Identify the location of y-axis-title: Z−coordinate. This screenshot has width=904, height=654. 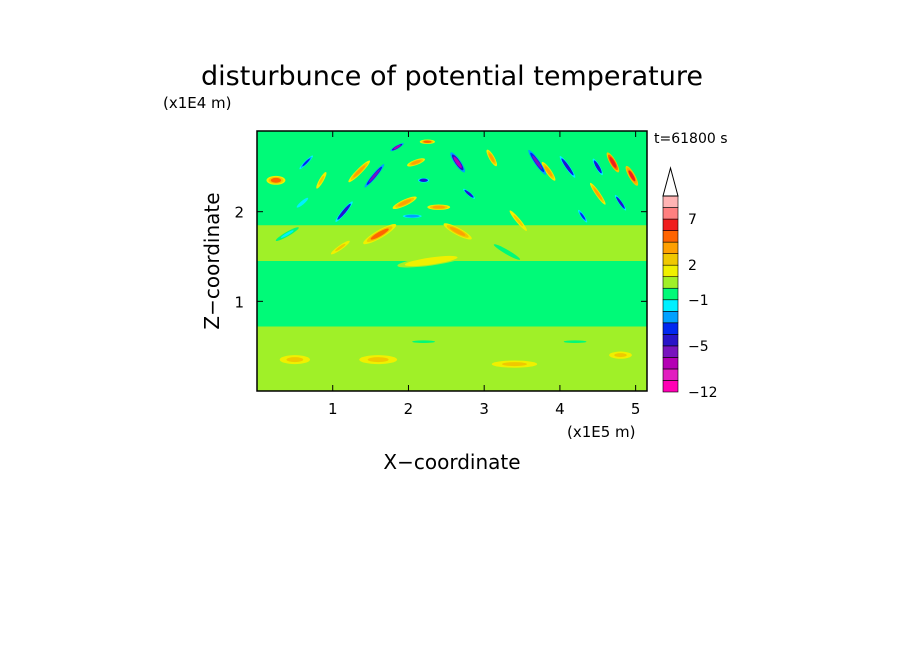
(212, 260).